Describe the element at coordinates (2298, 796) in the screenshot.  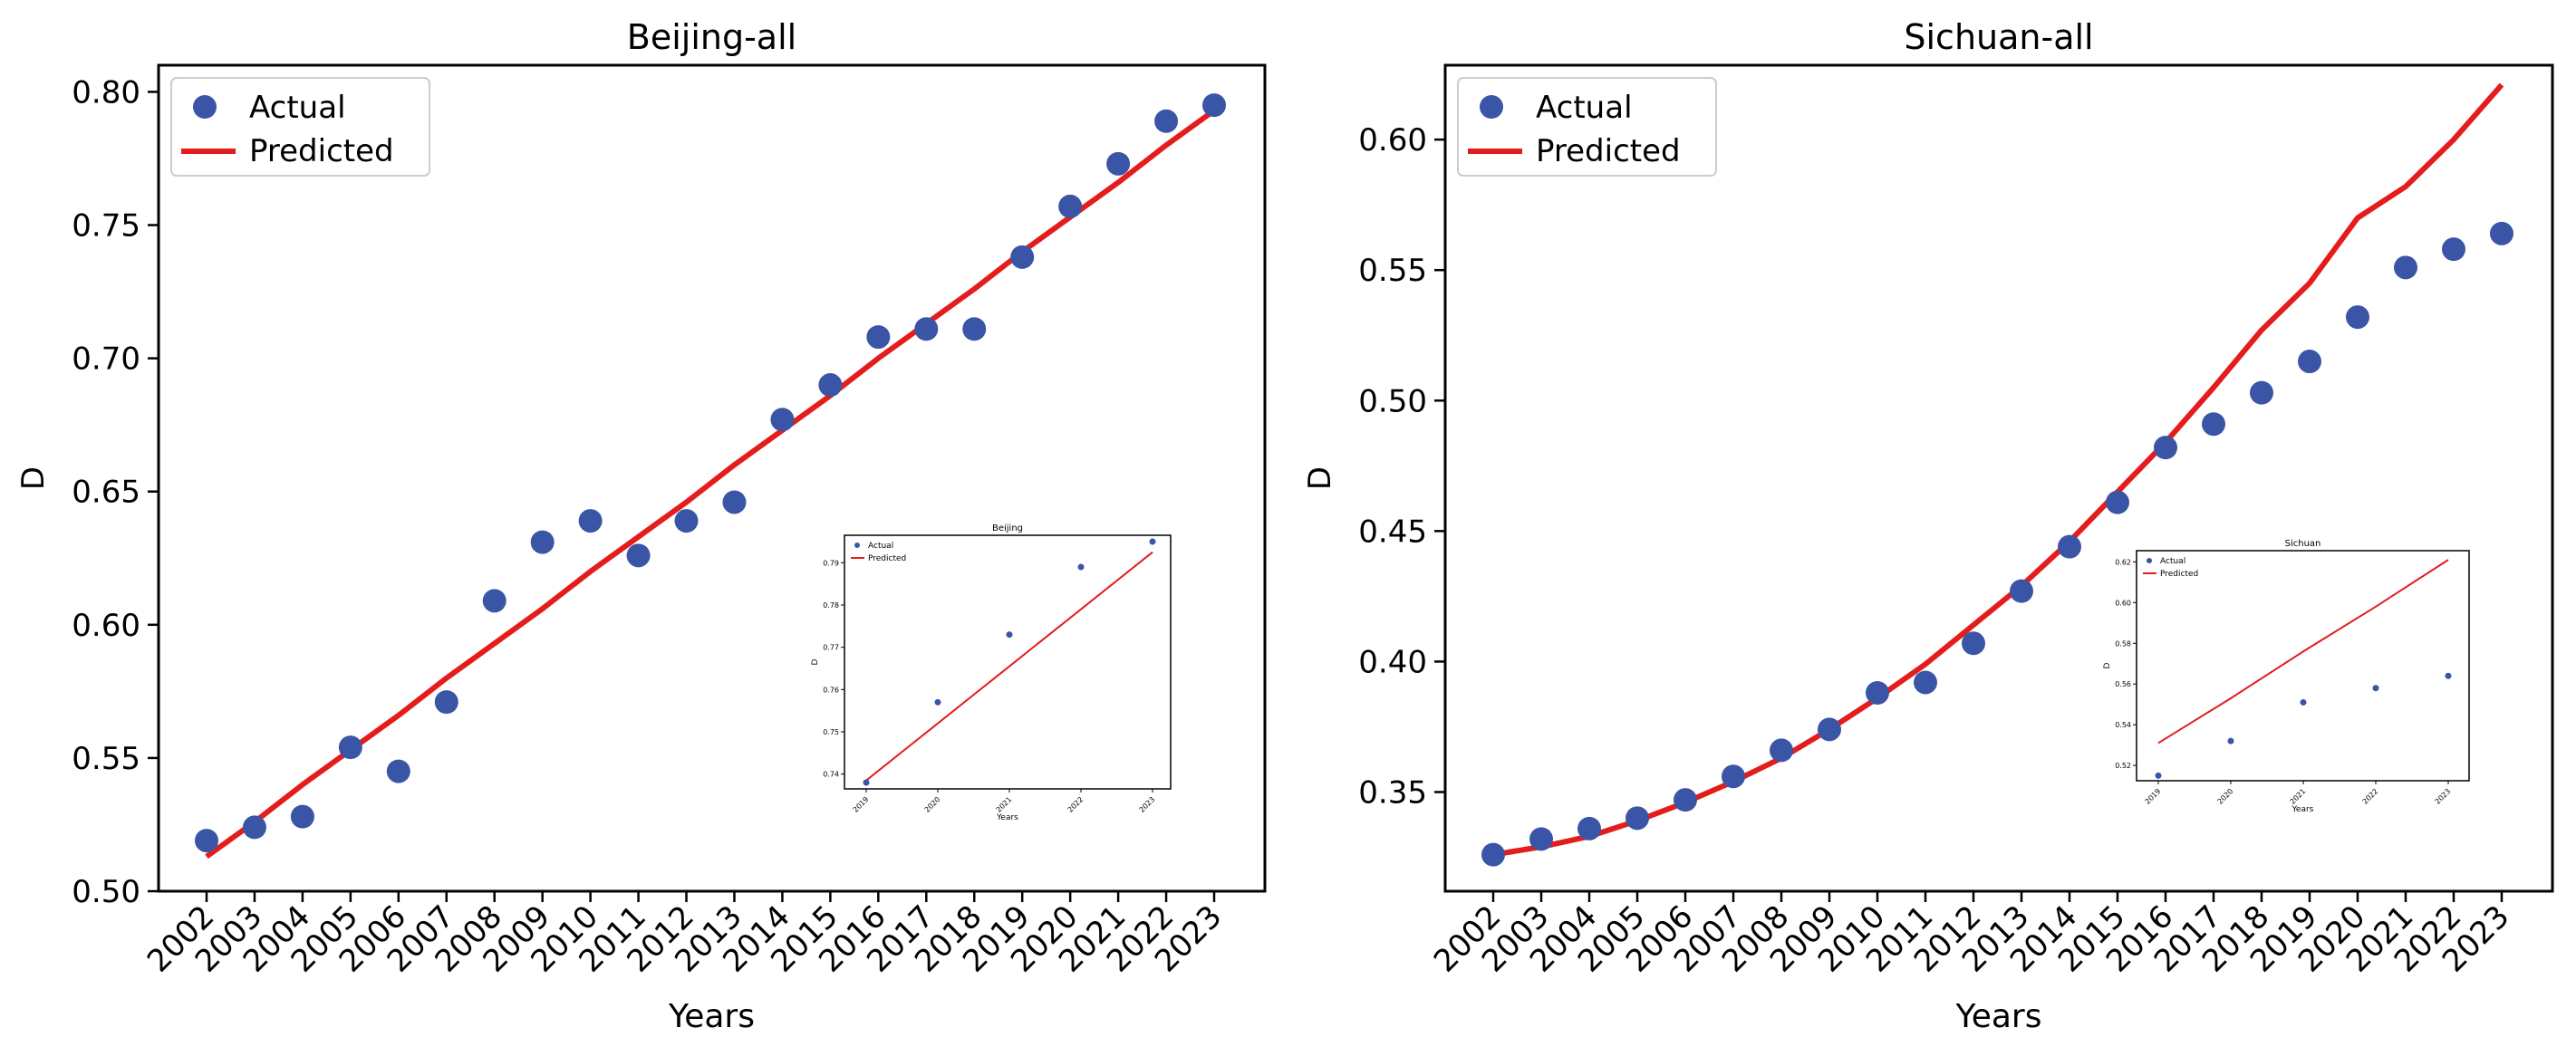
I see `inset-x-tick-label: 2021` at that location.